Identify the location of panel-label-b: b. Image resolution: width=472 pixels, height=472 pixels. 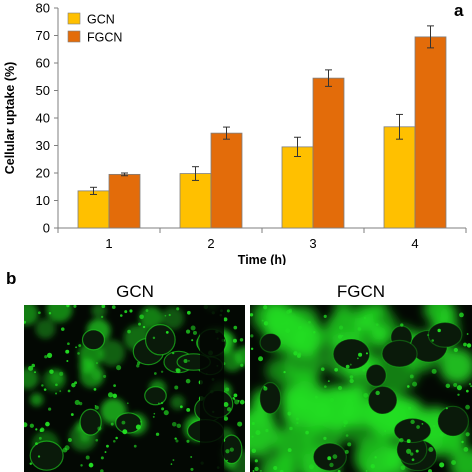
(11, 278).